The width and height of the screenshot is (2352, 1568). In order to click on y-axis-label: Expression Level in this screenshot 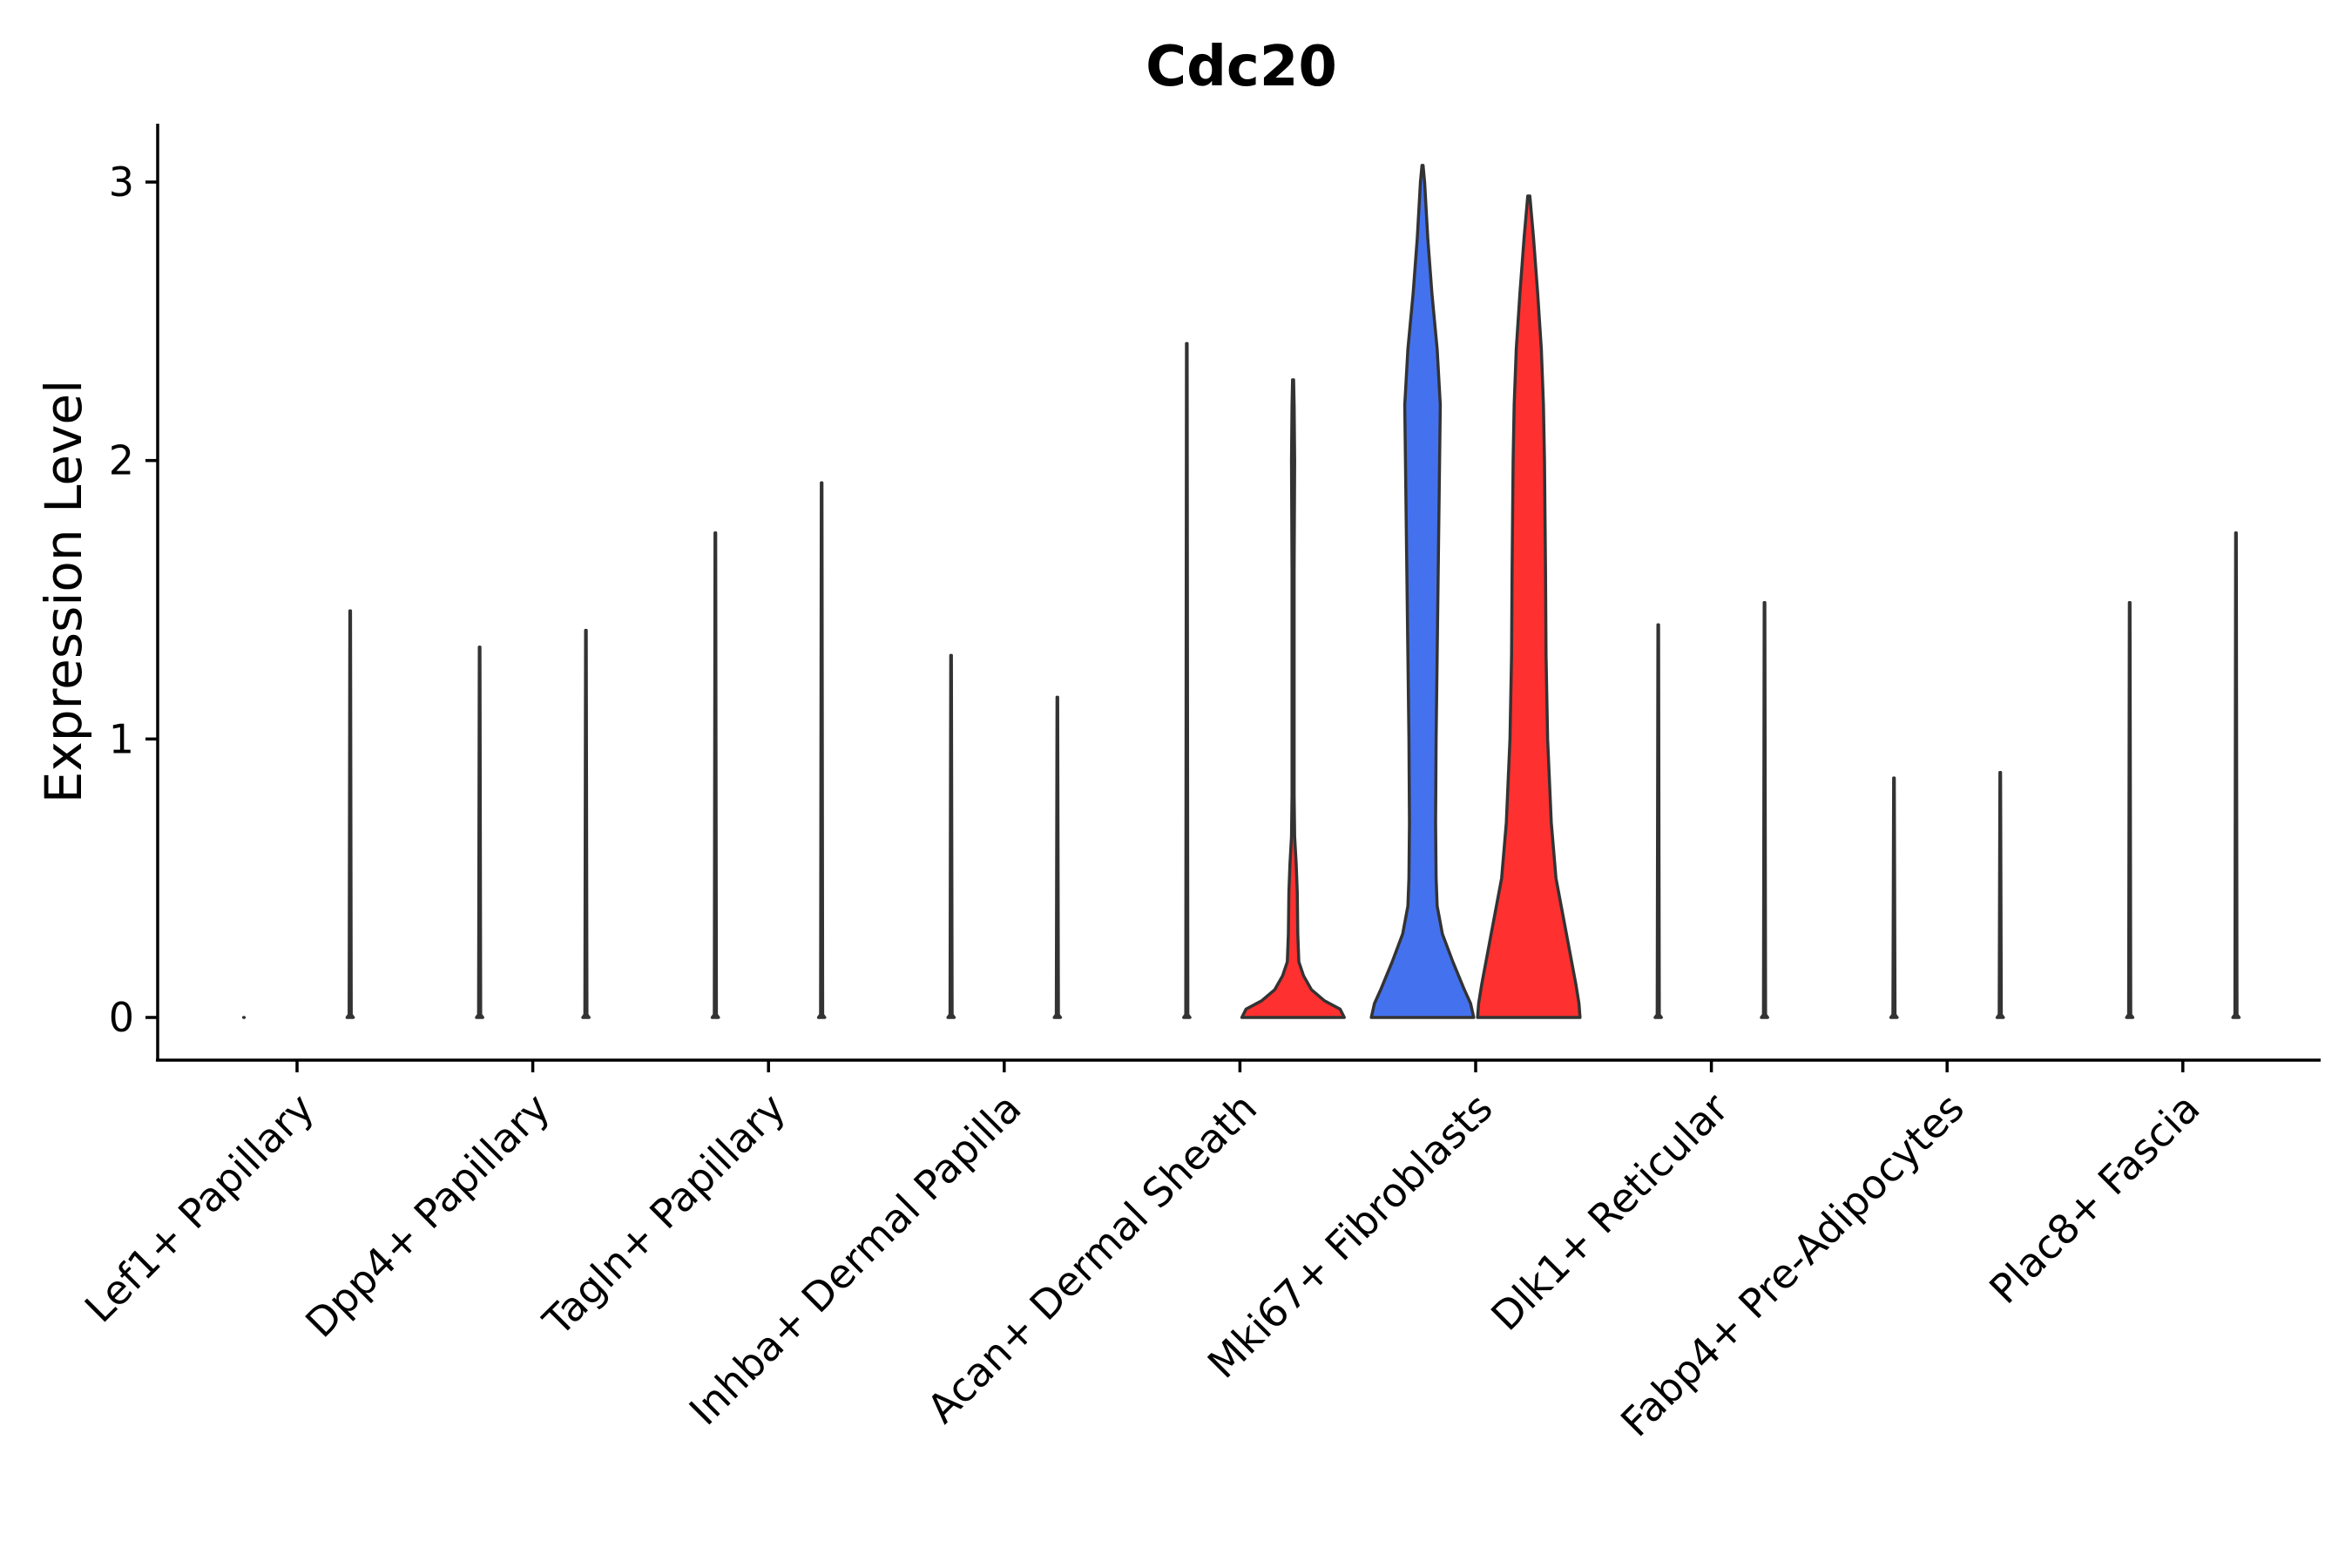, I will do `click(64, 591)`.